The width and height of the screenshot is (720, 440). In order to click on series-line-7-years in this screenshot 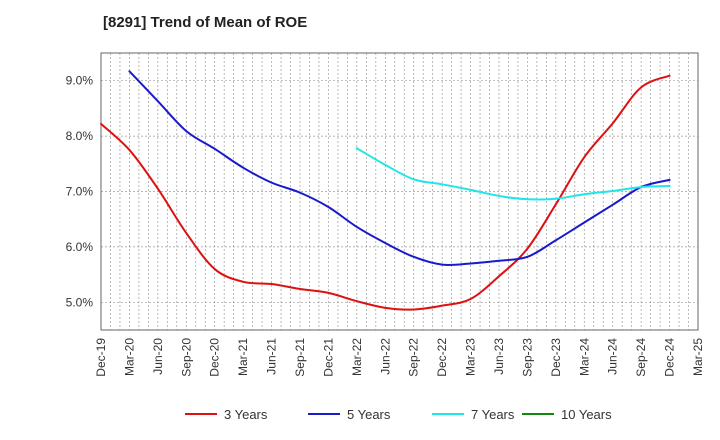, I will do `click(513, 174)`.